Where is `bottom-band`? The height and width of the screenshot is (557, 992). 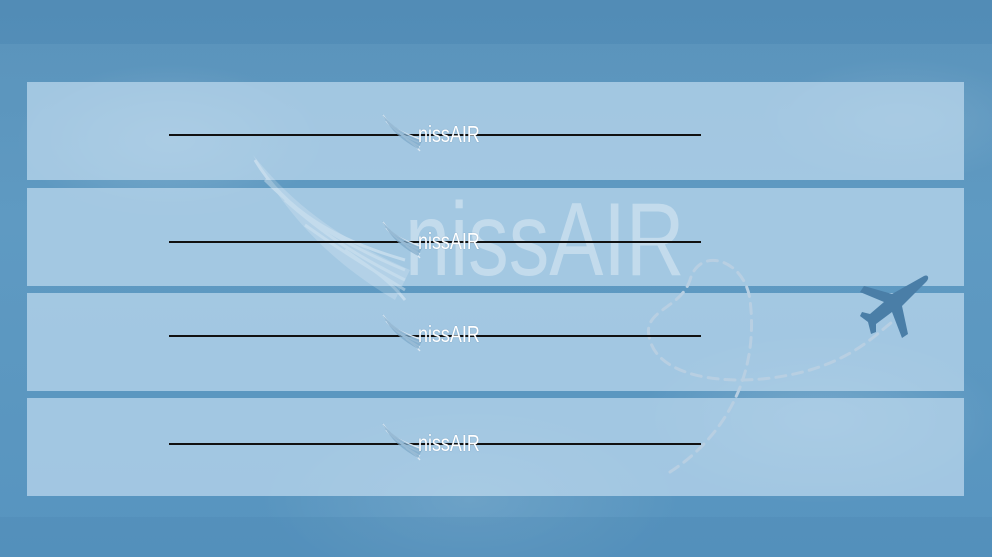
bottom-band is located at coordinates (496, 537).